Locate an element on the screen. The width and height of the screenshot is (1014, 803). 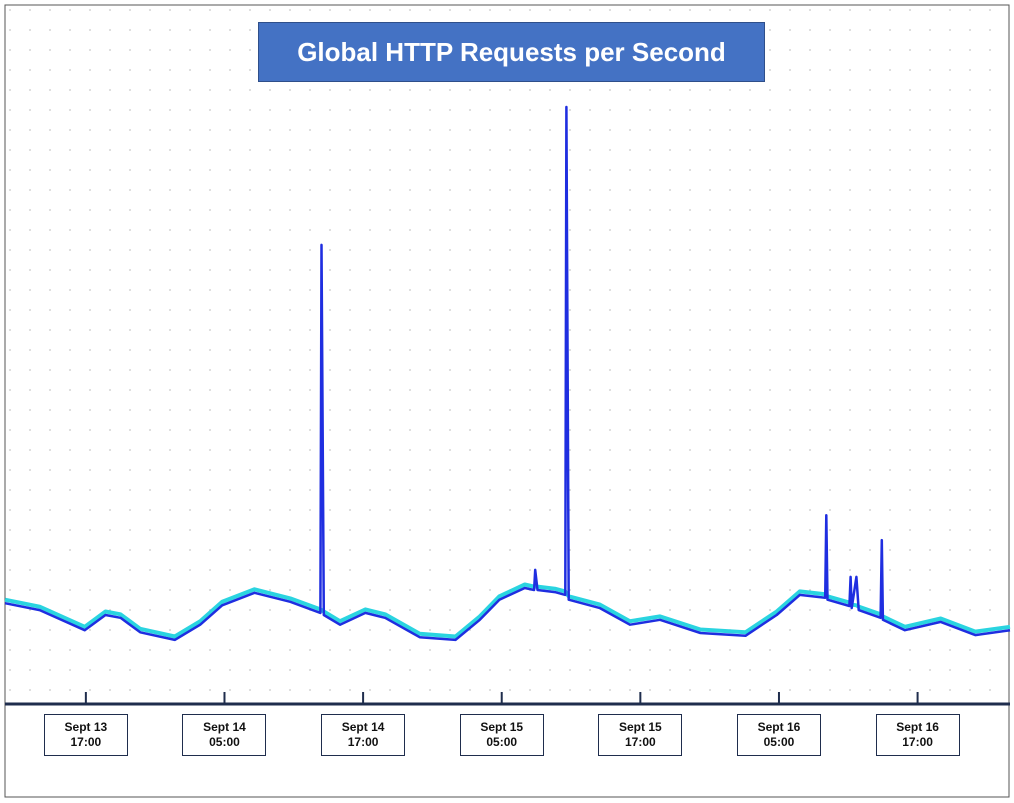
x-tick-box: Sept 16 05:00 is located at coordinates (778, 735).